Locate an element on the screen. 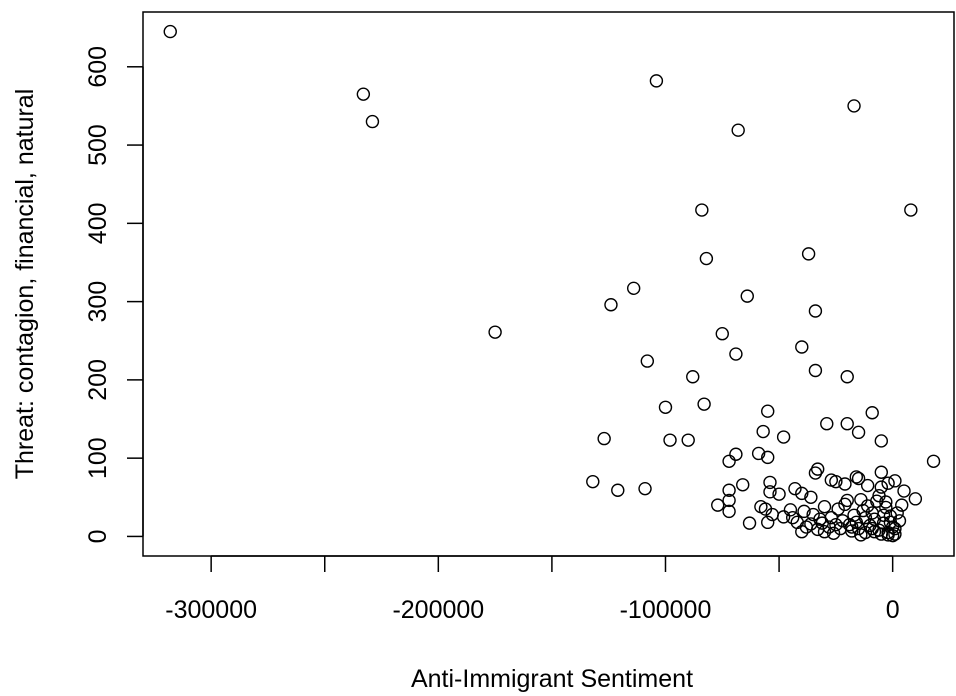  x-axis-label: Anti-Immigrant Sentiment is located at coordinates (552, 679).